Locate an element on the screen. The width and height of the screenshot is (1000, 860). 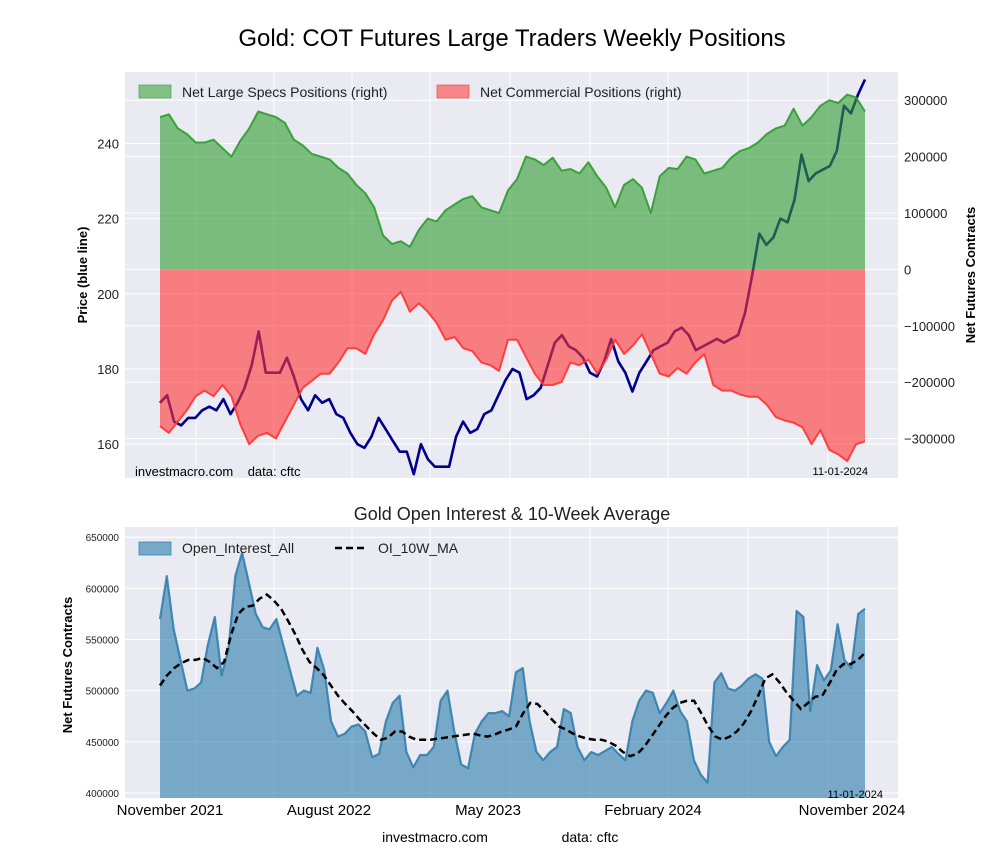
top-left-axis-ticks: 160 180 200 220 240 is located at coordinates (108, 294).